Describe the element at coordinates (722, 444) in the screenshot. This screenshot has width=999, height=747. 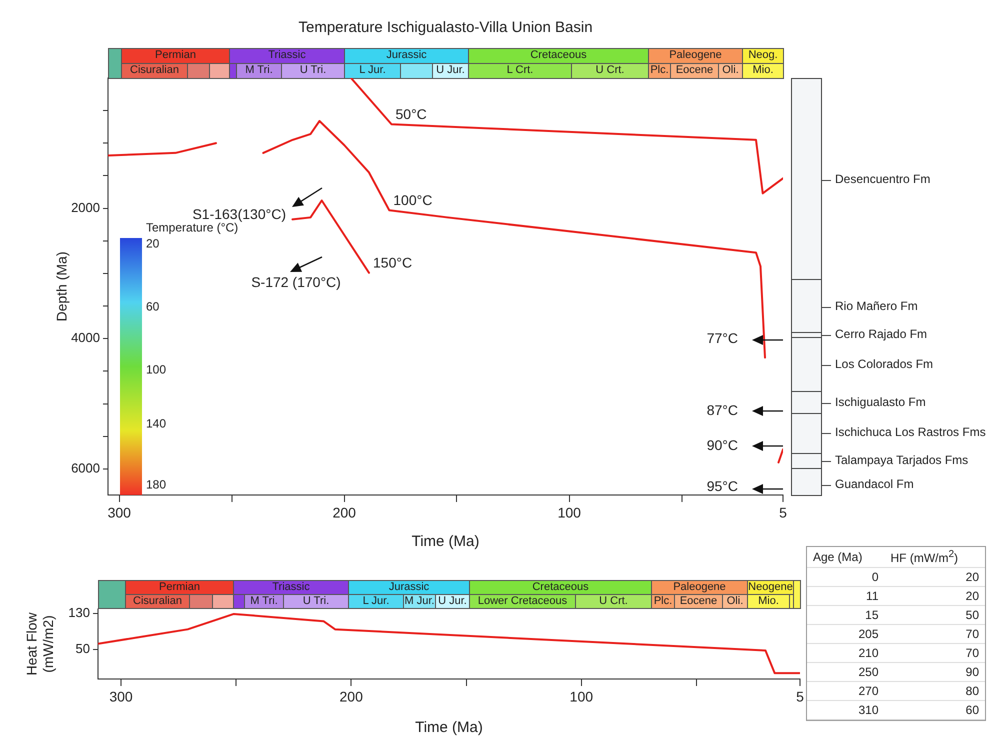
I see `annotation: 90°C` at that location.